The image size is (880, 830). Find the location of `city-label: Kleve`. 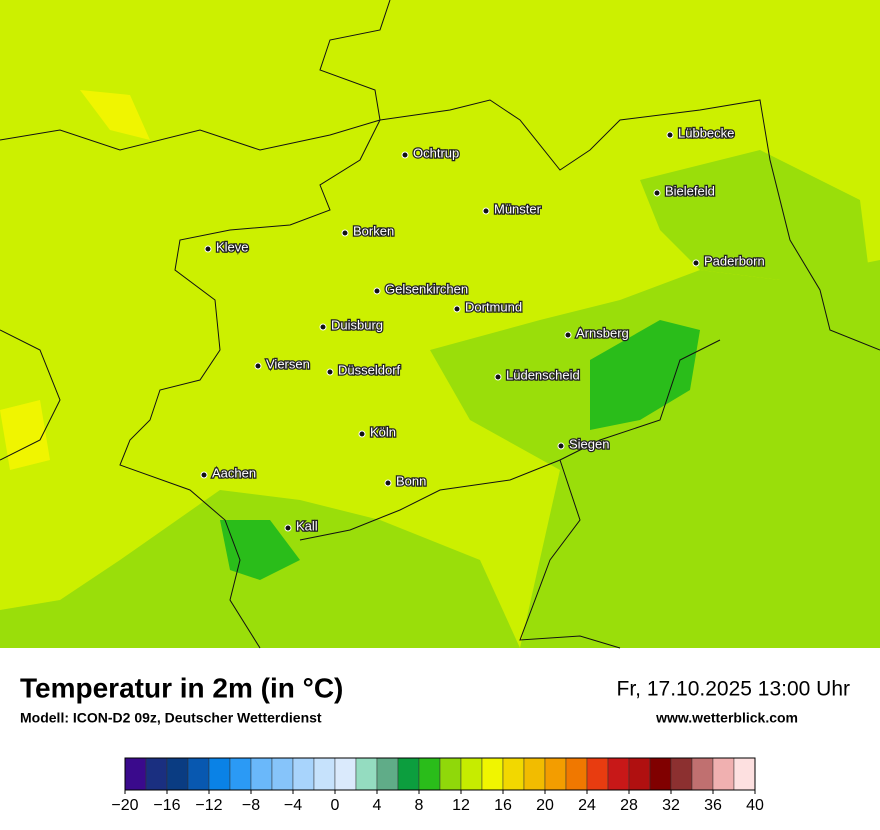

city-label: Kleve is located at coordinates (232, 246).